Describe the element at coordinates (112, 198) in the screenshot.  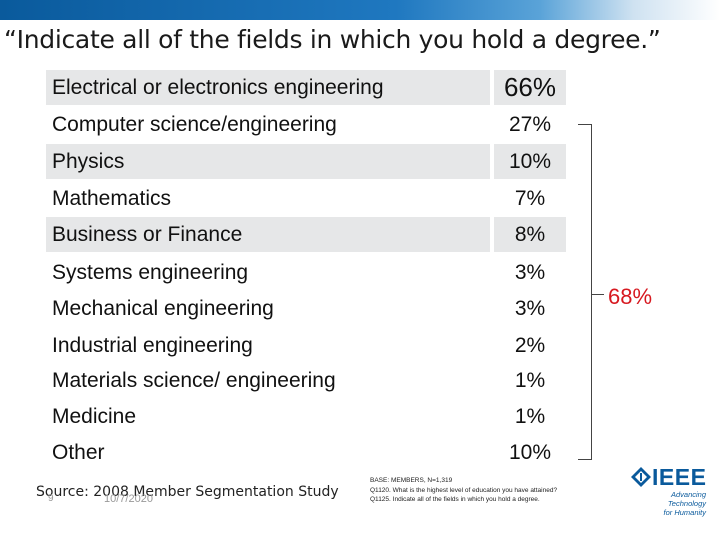
I see `row-label: Mathematics` at that location.